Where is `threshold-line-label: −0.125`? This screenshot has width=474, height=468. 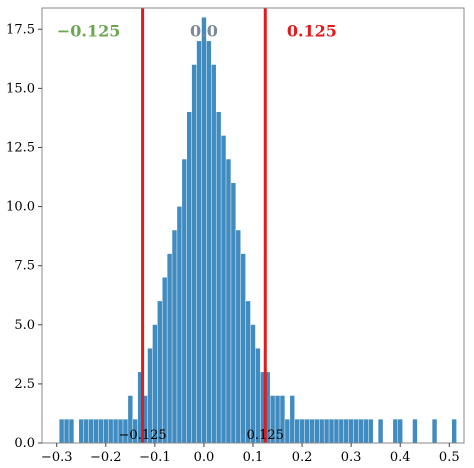 threshold-line-label: −0.125 is located at coordinates (143, 435).